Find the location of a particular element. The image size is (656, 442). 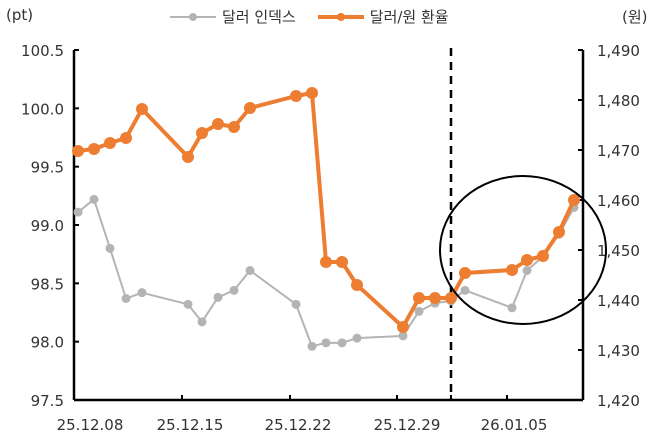

svg-text: 25.12.15 is located at coordinates (190, 425).